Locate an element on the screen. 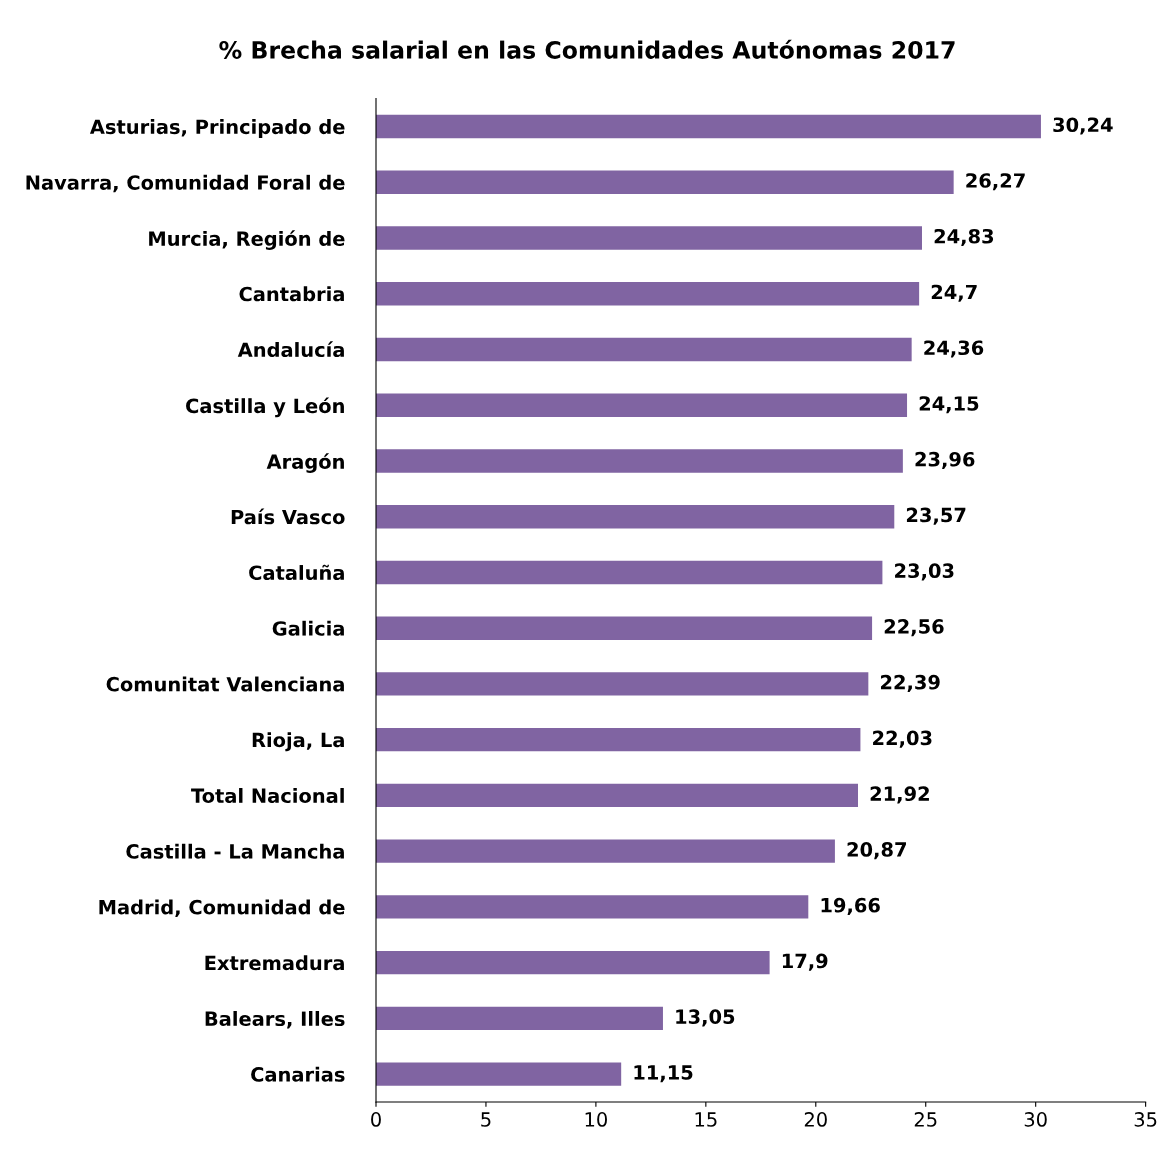 The image size is (1175, 1160). x-tick-label: 5 is located at coordinates (486, 1119).